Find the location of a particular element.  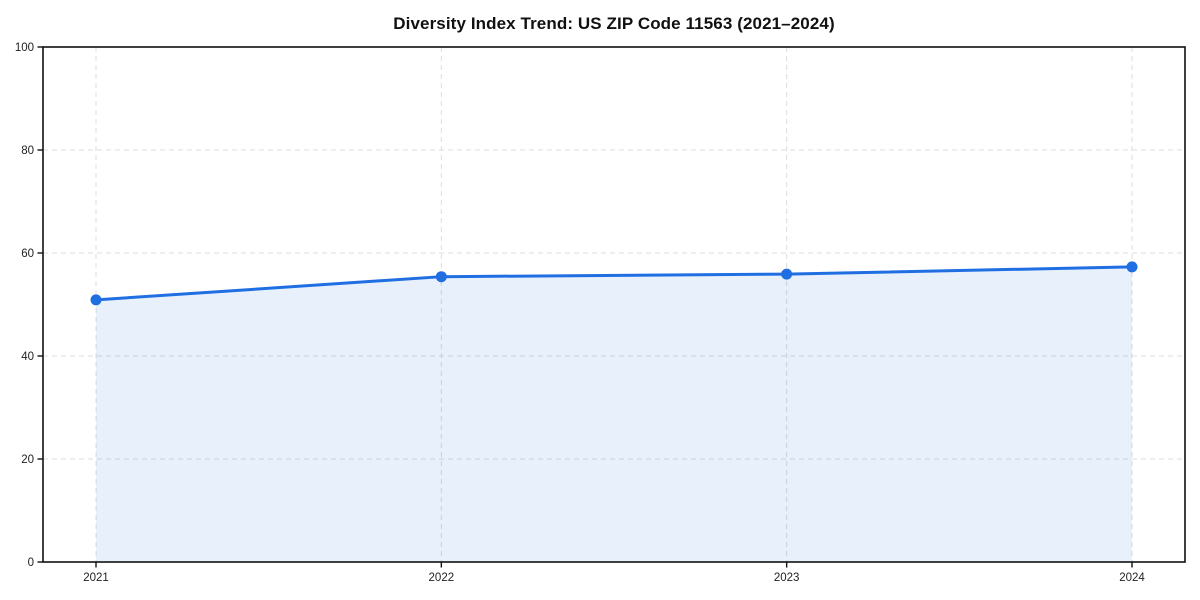

x-tick-label: 2022 is located at coordinates (442, 578).